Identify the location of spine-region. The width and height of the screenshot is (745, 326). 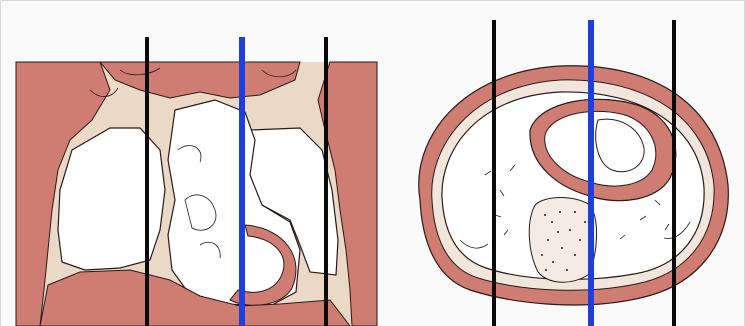
(562, 240).